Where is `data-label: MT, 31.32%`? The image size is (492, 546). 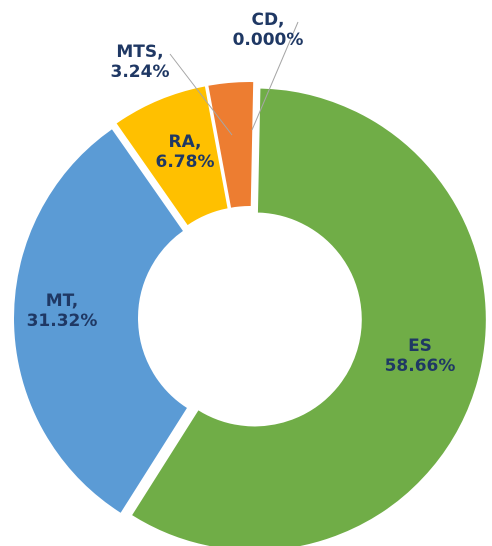
data-label: MT, 31.32% is located at coordinates (62, 311).